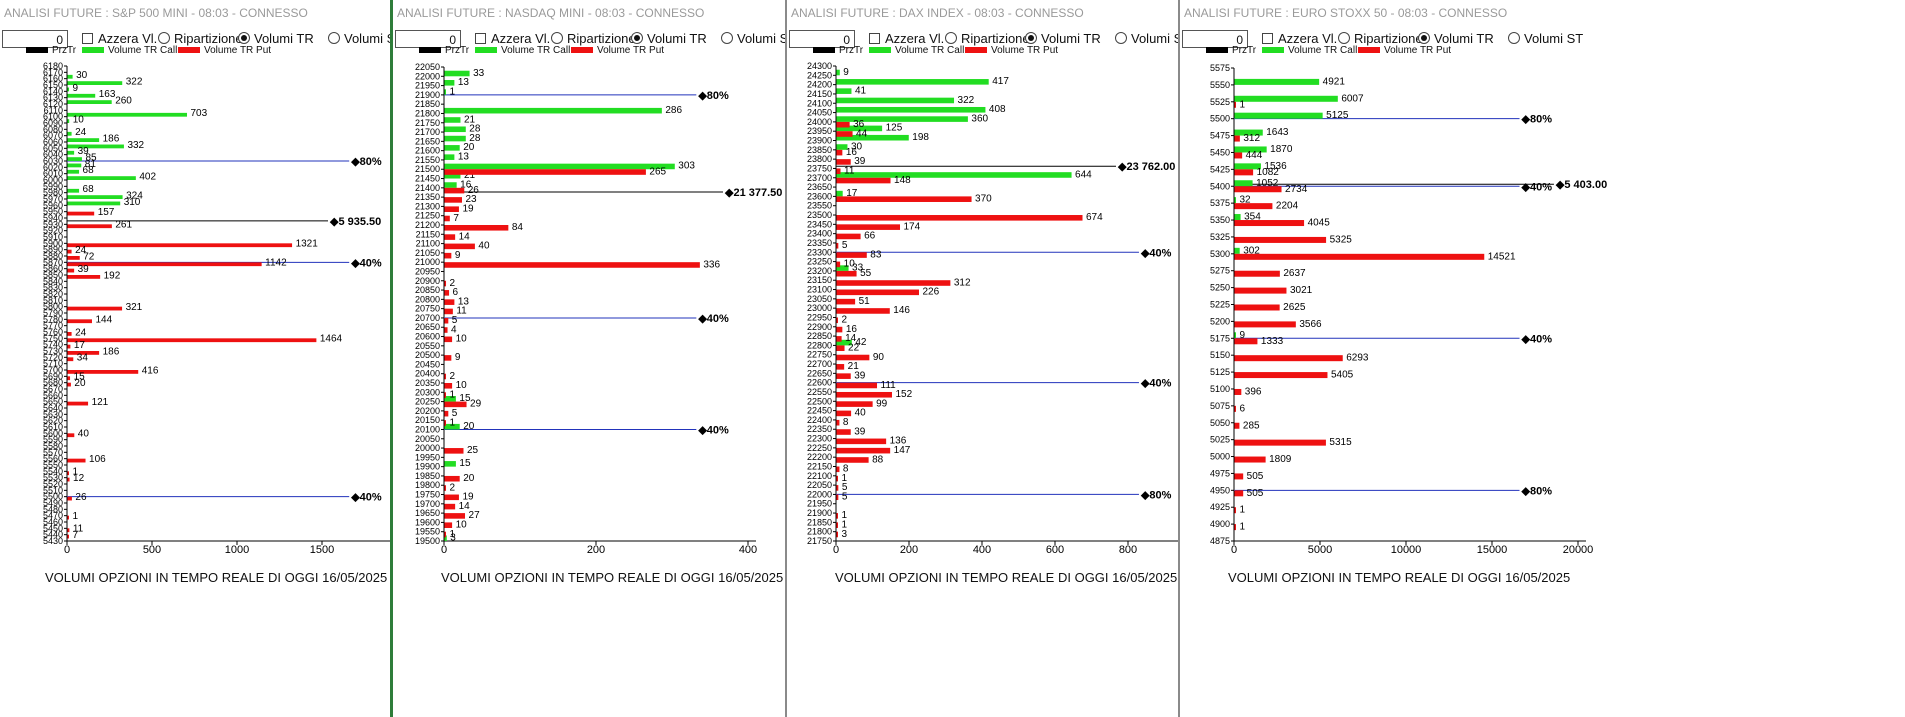  Describe the element at coordinates (819, 327) in the screenshot. I see `strike-label: 22900` at that location.